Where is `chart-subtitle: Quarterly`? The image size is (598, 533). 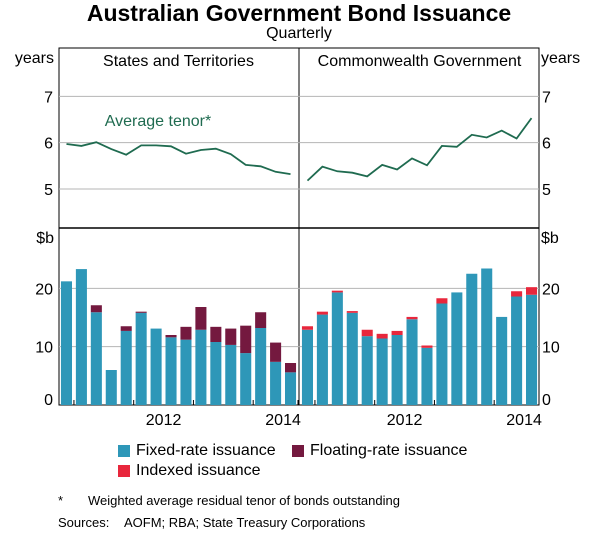
chart-subtitle: Quarterly is located at coordinates (299, 33).